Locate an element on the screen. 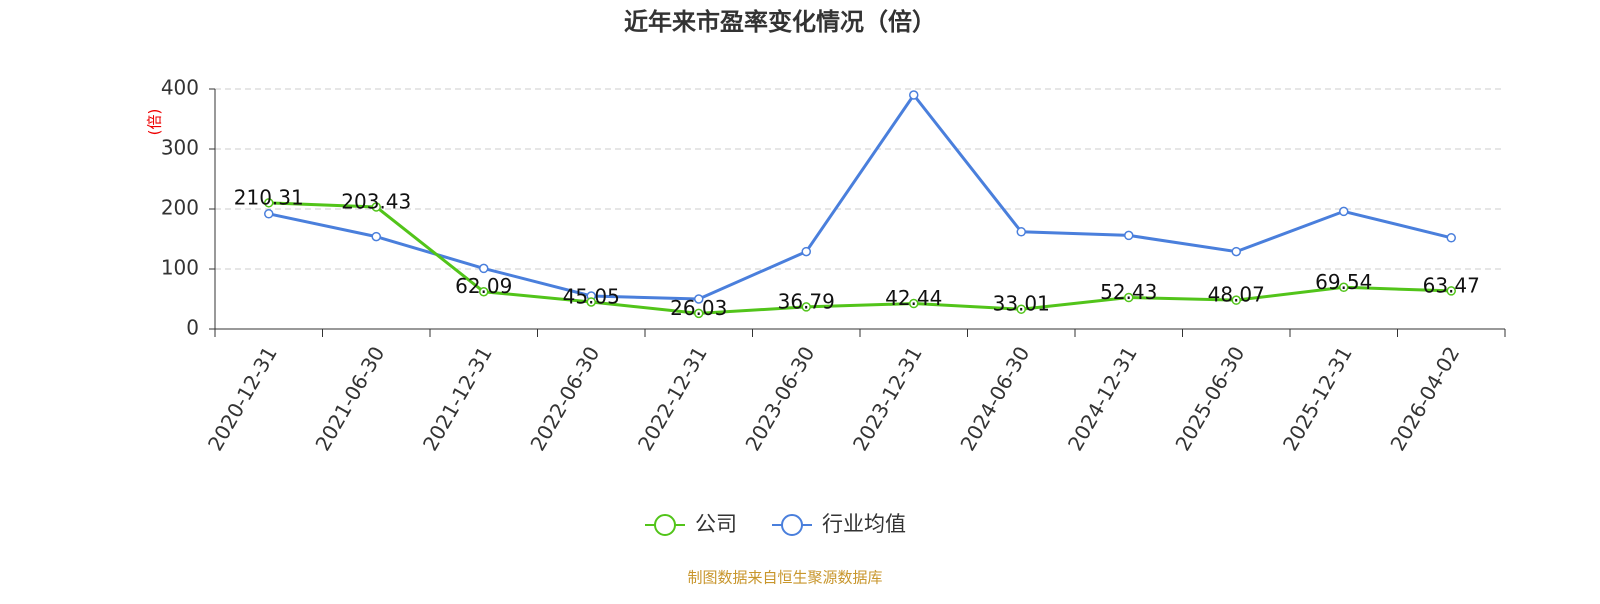  legend-label: 公司 is located at coordinates (716, 524).